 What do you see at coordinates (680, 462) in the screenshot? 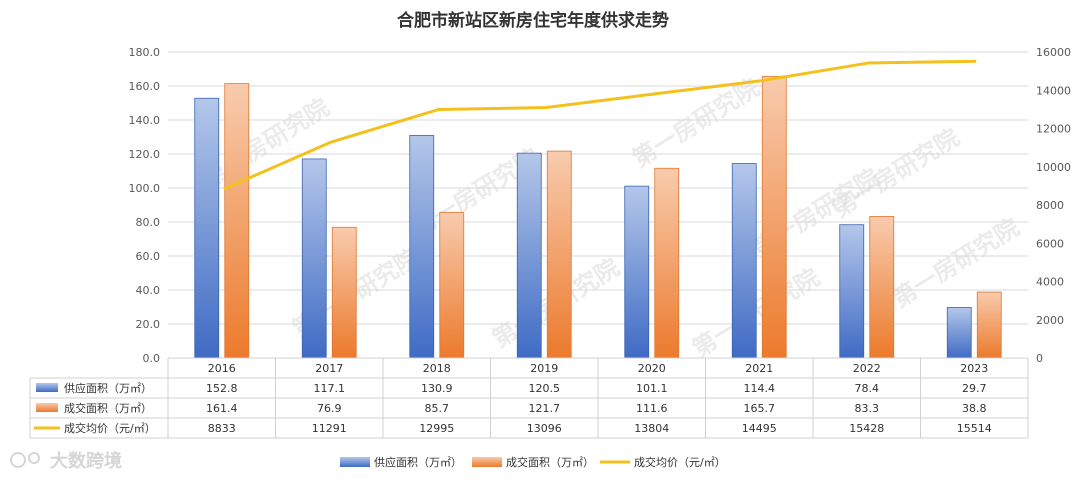
I see `legend-label: 成交均价（元/㎡）` at bounding box center [680, 462].